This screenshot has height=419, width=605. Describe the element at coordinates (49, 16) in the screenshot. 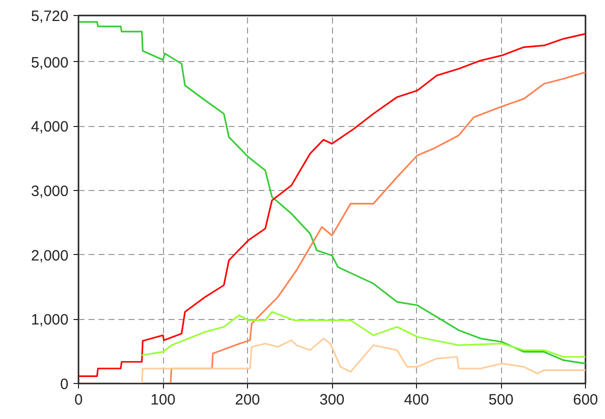

I see `y-tick-label: 5,720` at that location.